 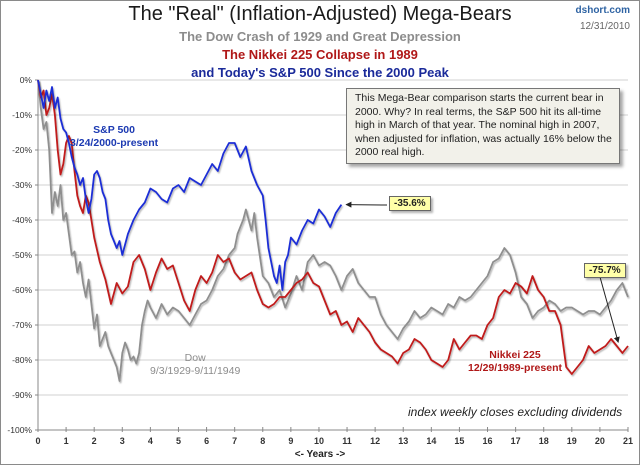 I want to click on x-tick-label: 3, so click(x=122, y=441).